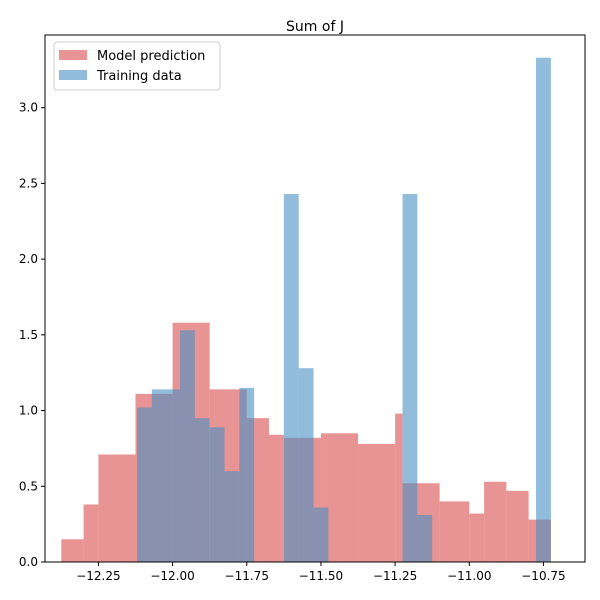 This screenshot has width=600, height=600. I want to click on y-tick-label: 2.5, so click(28, 183).